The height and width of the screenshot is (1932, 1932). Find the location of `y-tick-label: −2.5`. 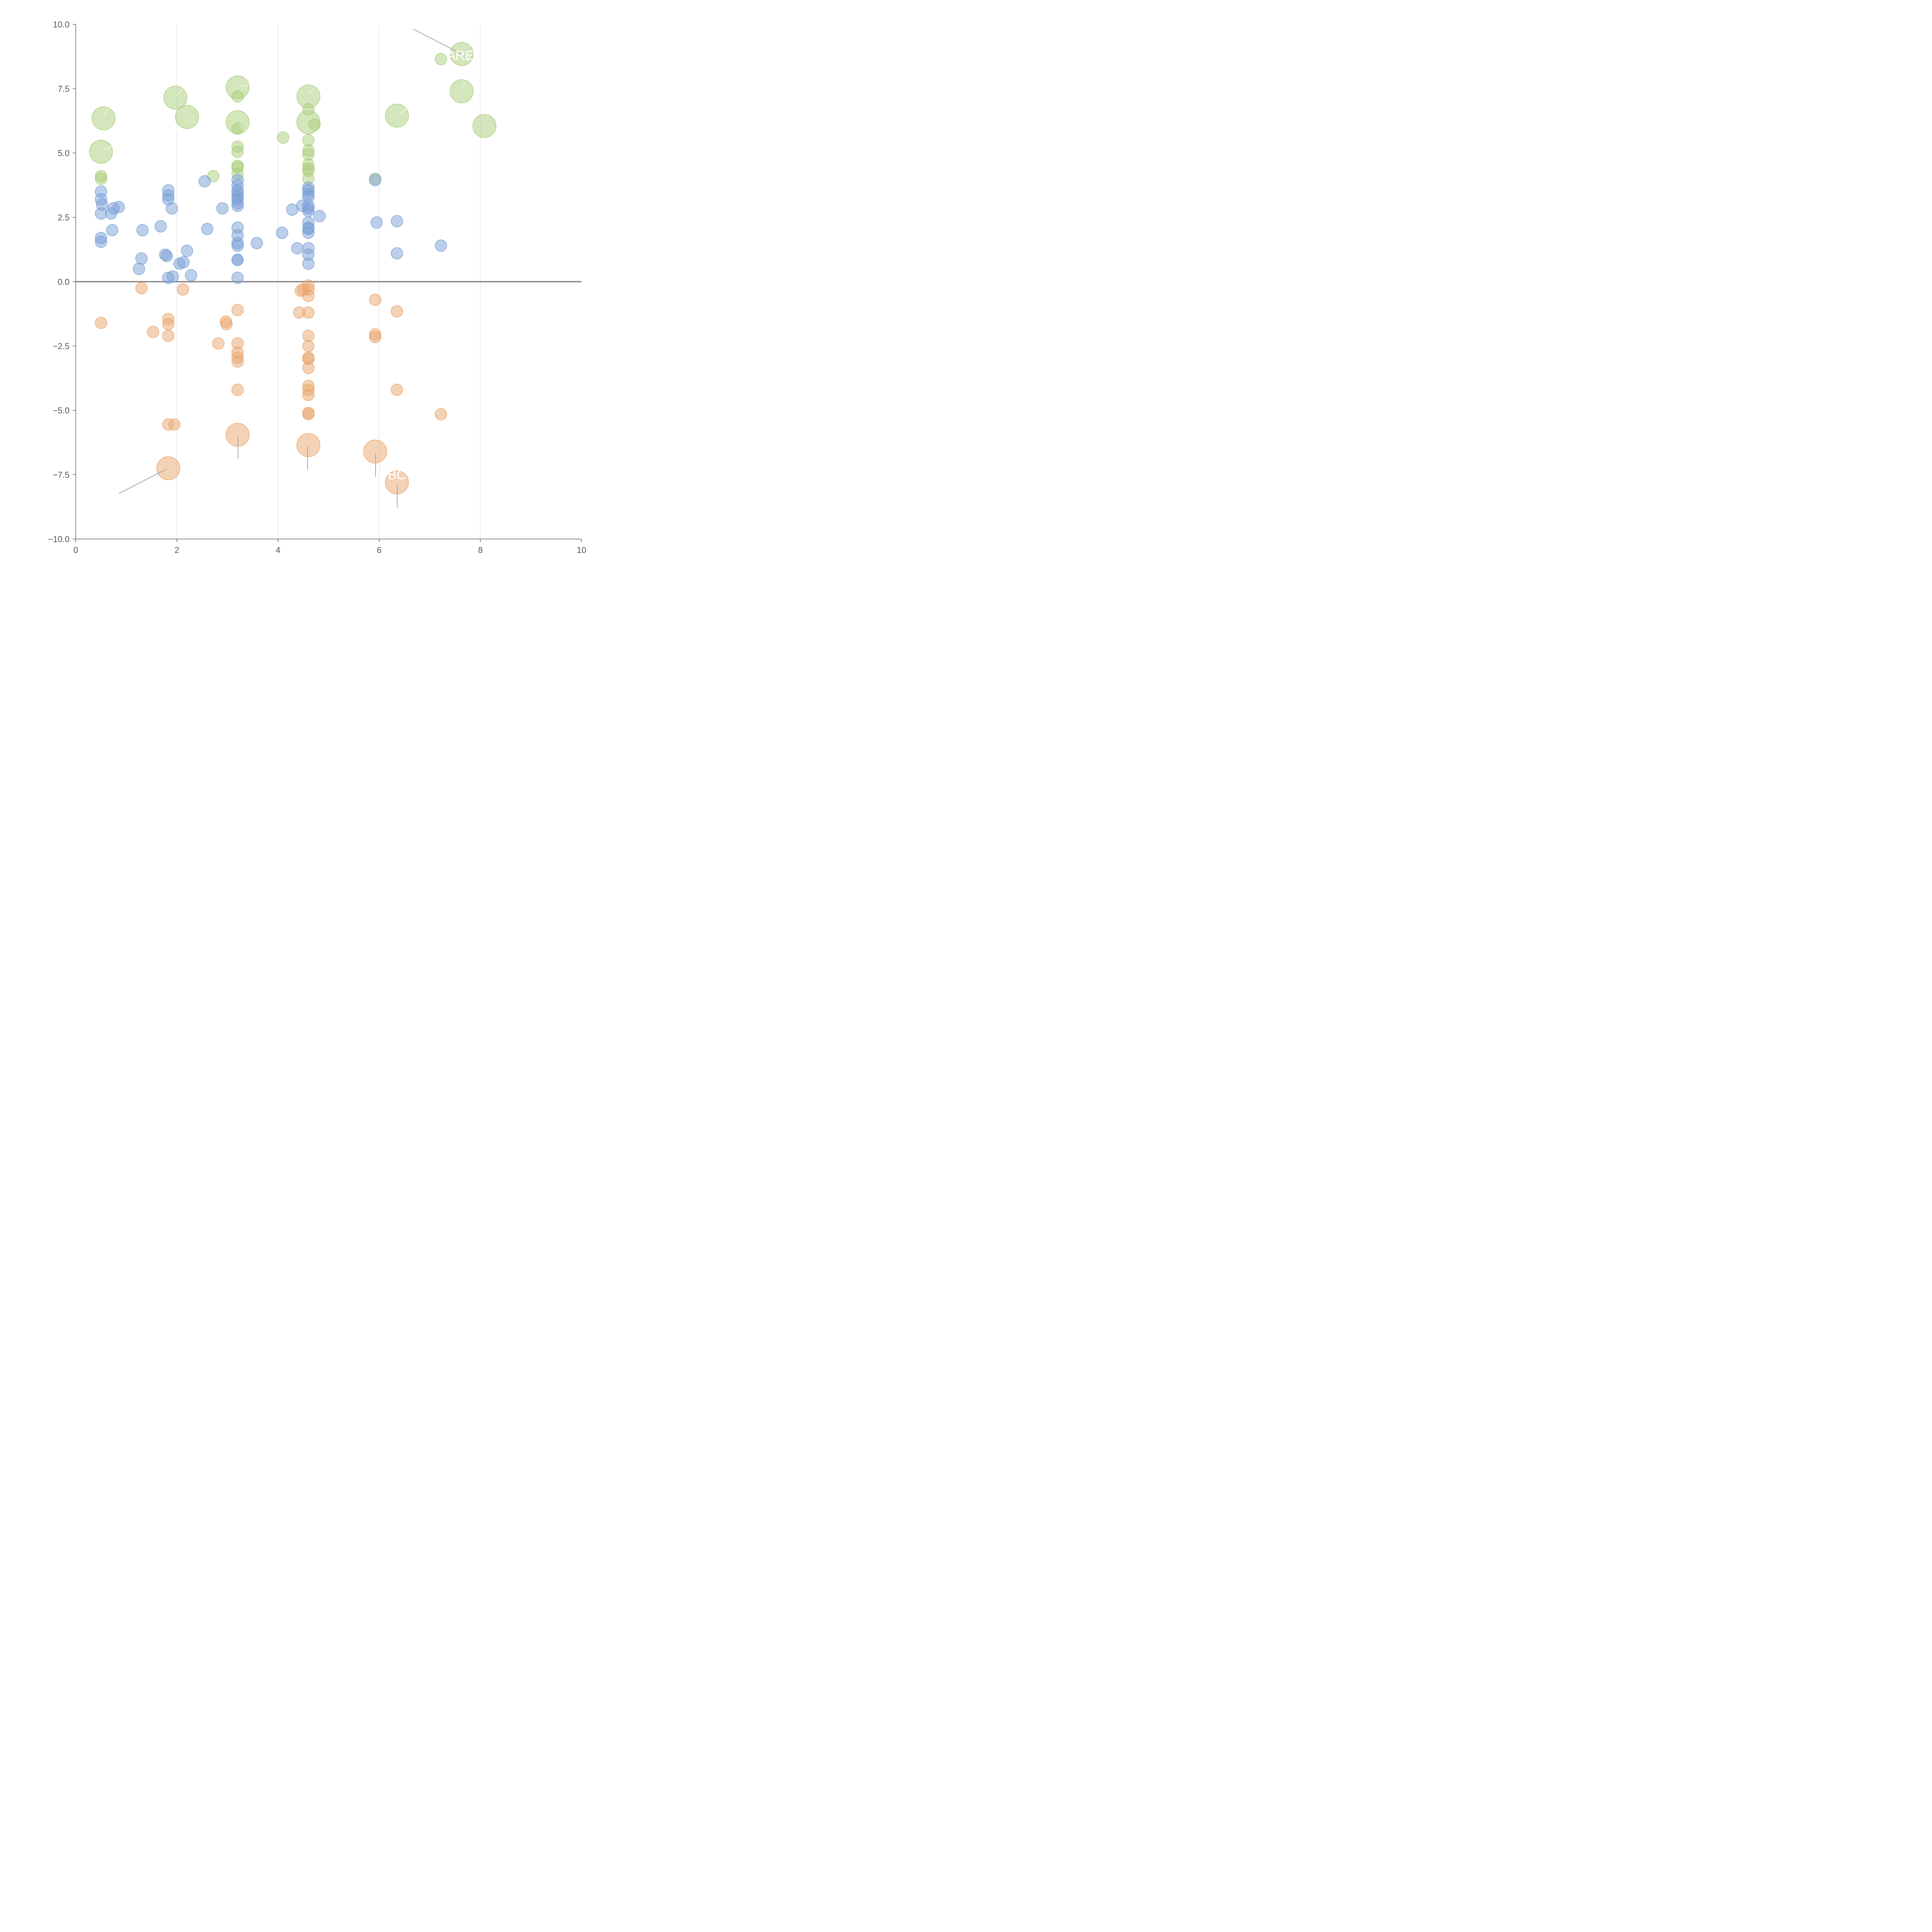

y-tick-label: −2.5 is located at coordinates (62, 346).